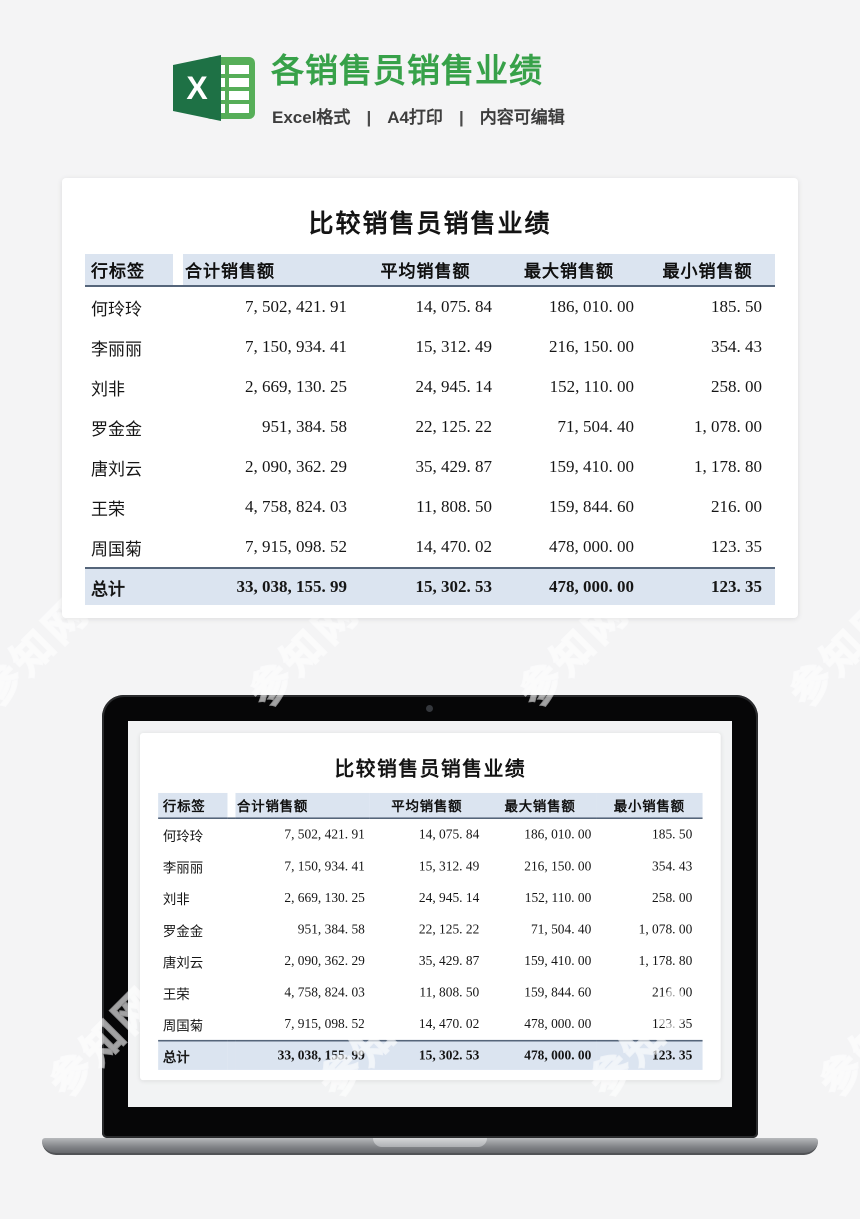  Describe the element at coordinates (116, 349) in the screenshot. I see `row-label: 李丽丽` at that location.